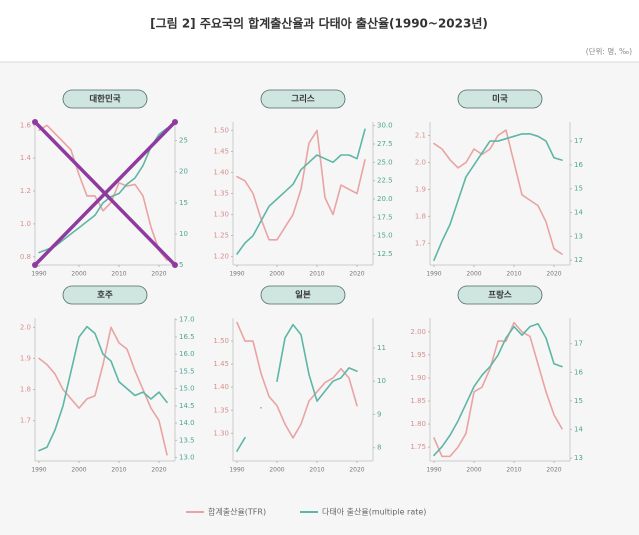 This screenshot has width=639, height=535. What do you see at coordinates (187, 320) in the screenshot?
I see `y2-tick-label: 17.0` at bounding box center [187, 320].